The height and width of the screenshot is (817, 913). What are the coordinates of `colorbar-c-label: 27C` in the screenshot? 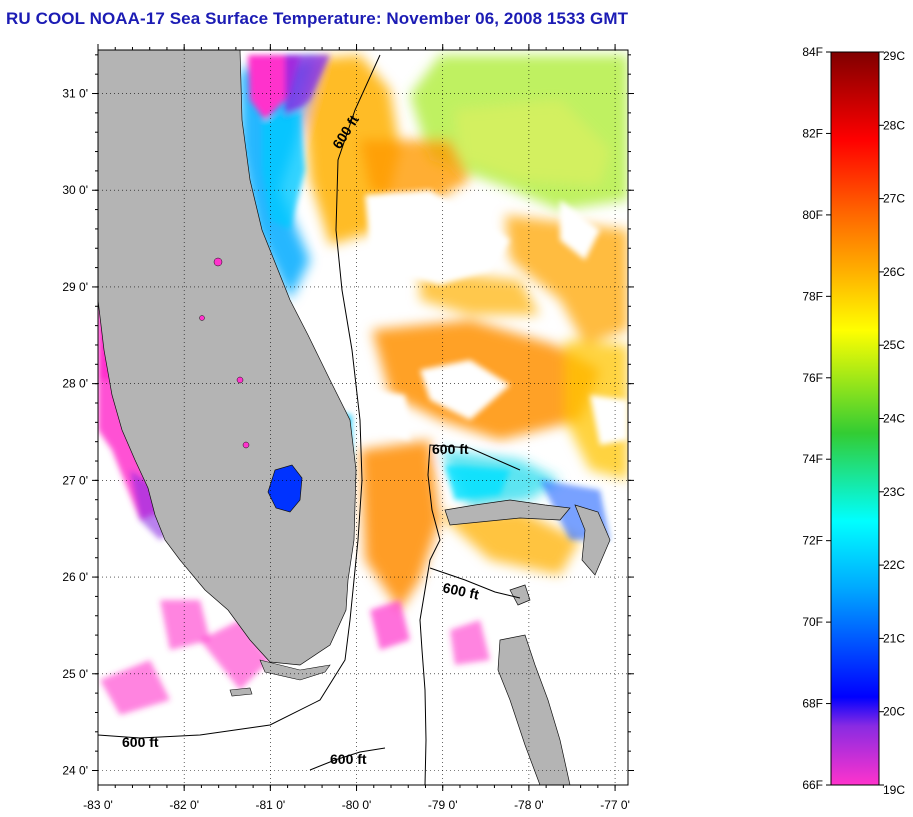 It's located at (894, 199).